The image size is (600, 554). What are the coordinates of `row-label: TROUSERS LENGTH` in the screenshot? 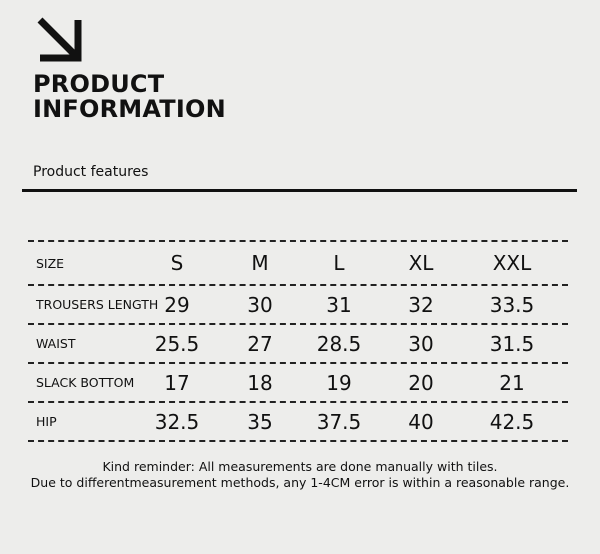 It's located at (97, 304).